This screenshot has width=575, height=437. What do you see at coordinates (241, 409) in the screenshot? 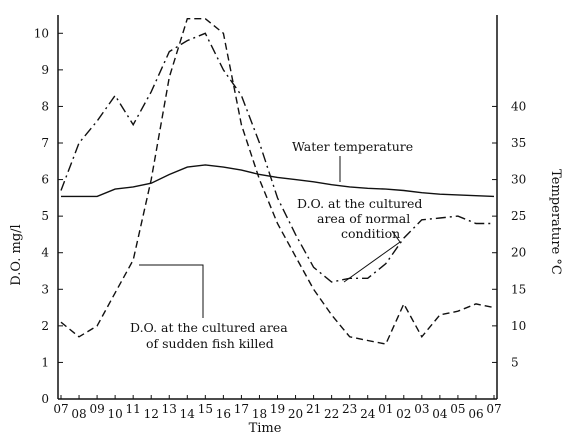
I see `x-tick-label: 17` at bounding box center [241, 409].